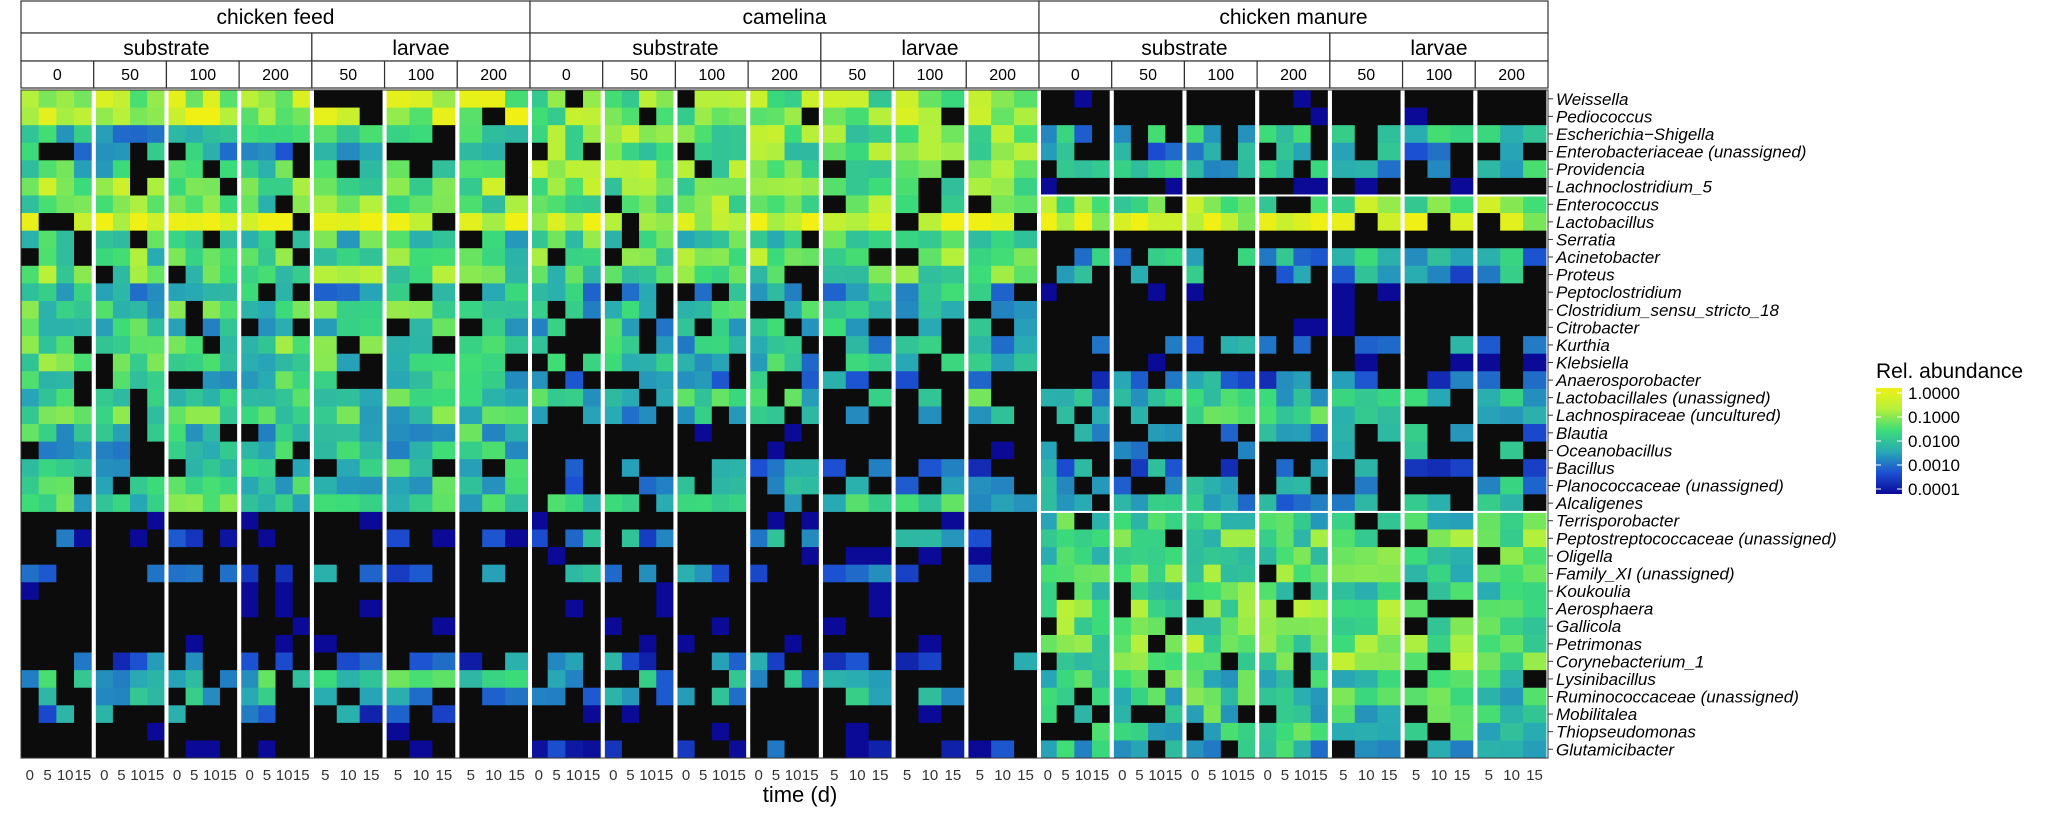 This screenshot has height=820, width=2048. I want to click on x-tick-label: 5, so click(325, 775).